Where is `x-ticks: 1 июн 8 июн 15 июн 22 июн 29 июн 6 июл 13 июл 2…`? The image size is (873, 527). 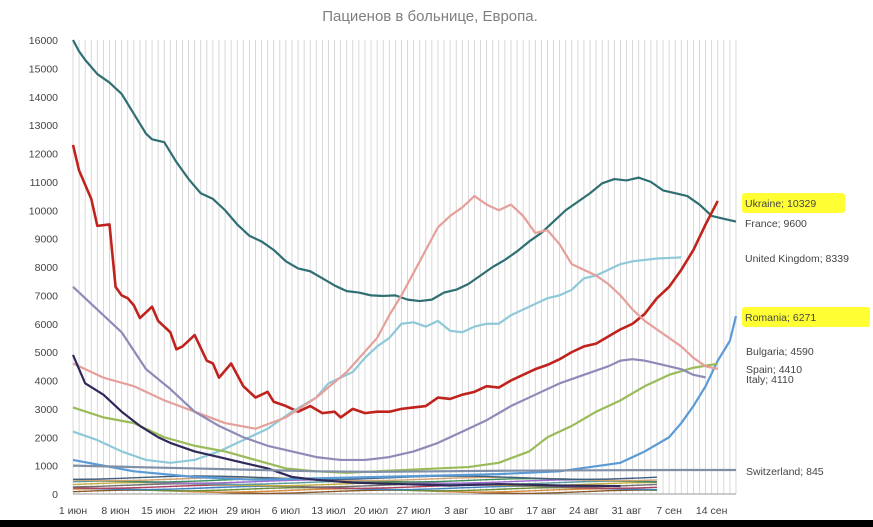 x-ticks: 1 июн 8 июн 15 июн 22 июн 29 июн 6 июл 13 июл 2… is located at coordinates (393, 511).